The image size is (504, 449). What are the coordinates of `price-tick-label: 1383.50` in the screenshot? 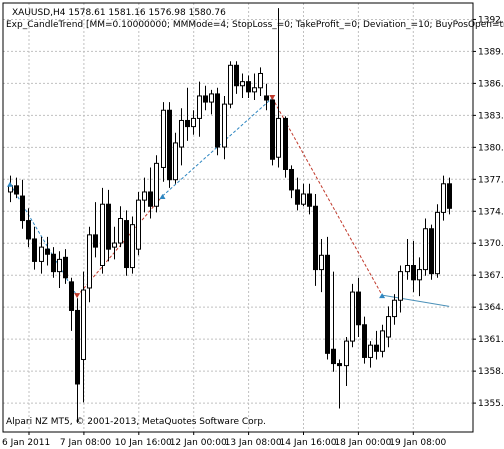 It's located at (491, 116).